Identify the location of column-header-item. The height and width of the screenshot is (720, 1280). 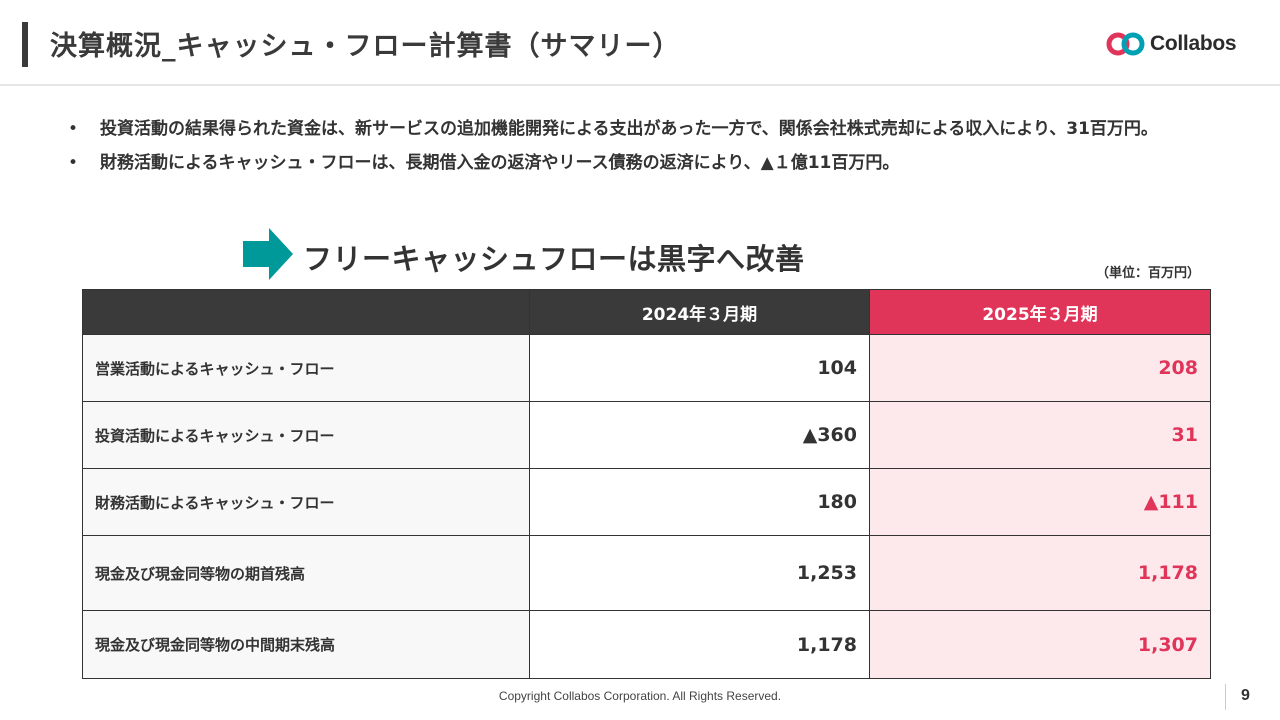
(306, 312).